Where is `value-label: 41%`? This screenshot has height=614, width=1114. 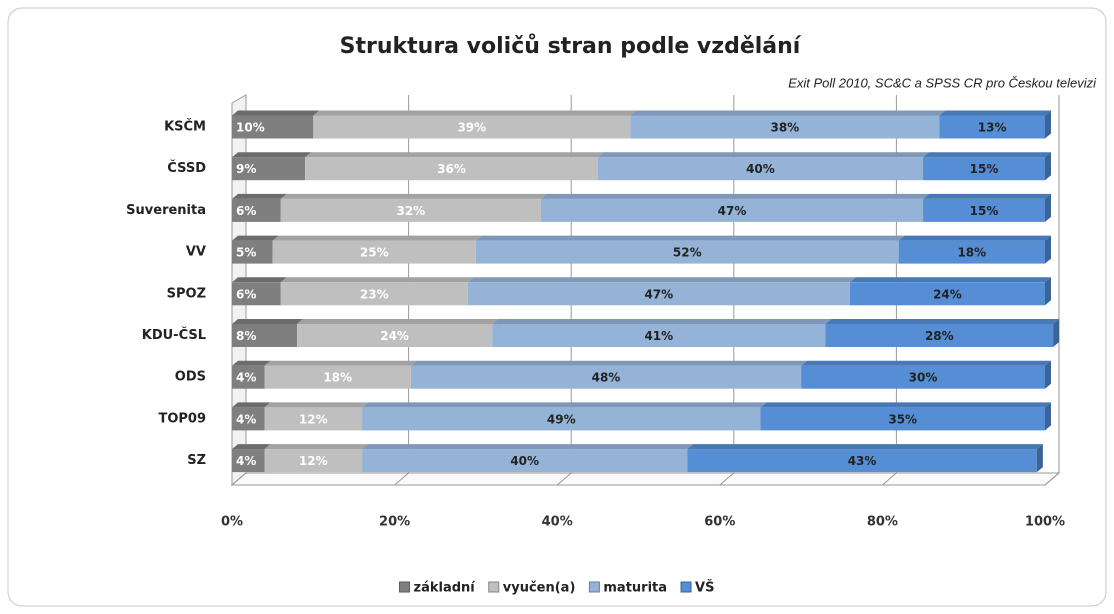
value-label: 41% is located at coordinates (658, 336).